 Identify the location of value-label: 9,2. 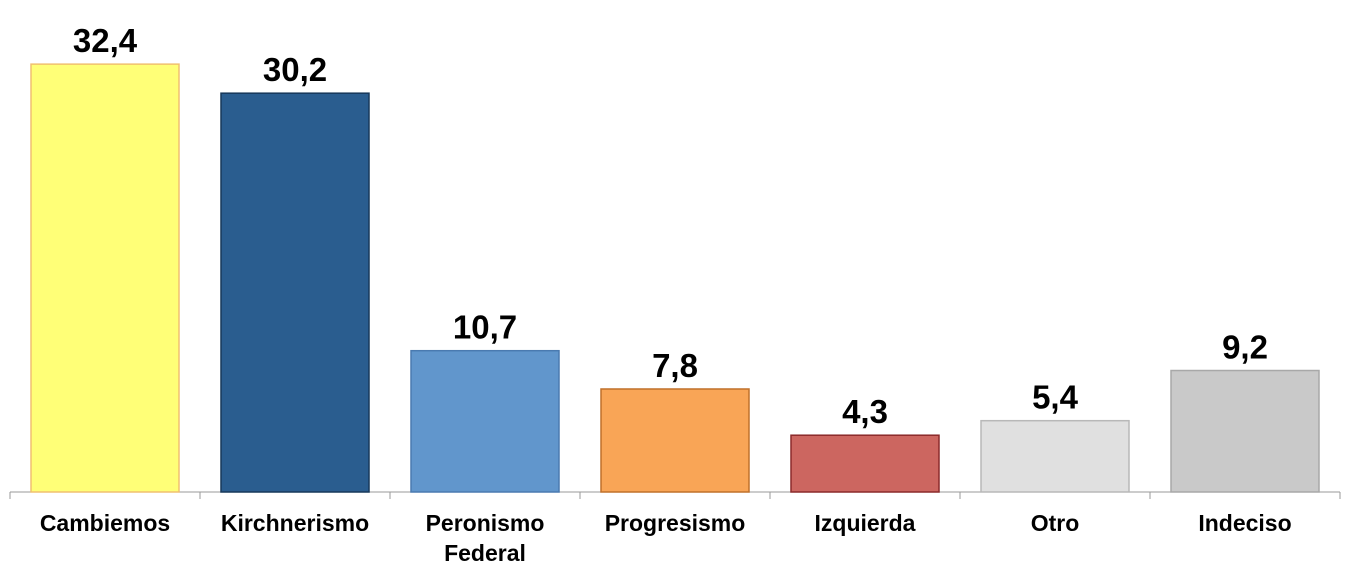
(1245, 347).